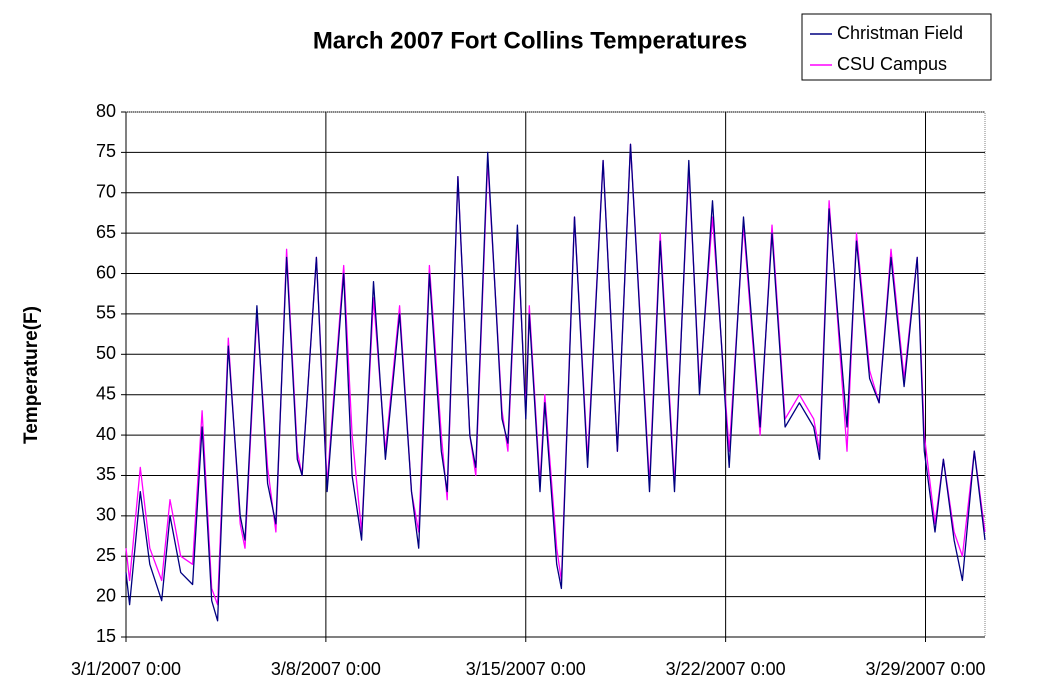 Image resolution: width=1059 pixels, height=699 pixels. I want to click on y-tick-label: 30, so click(106, 515).